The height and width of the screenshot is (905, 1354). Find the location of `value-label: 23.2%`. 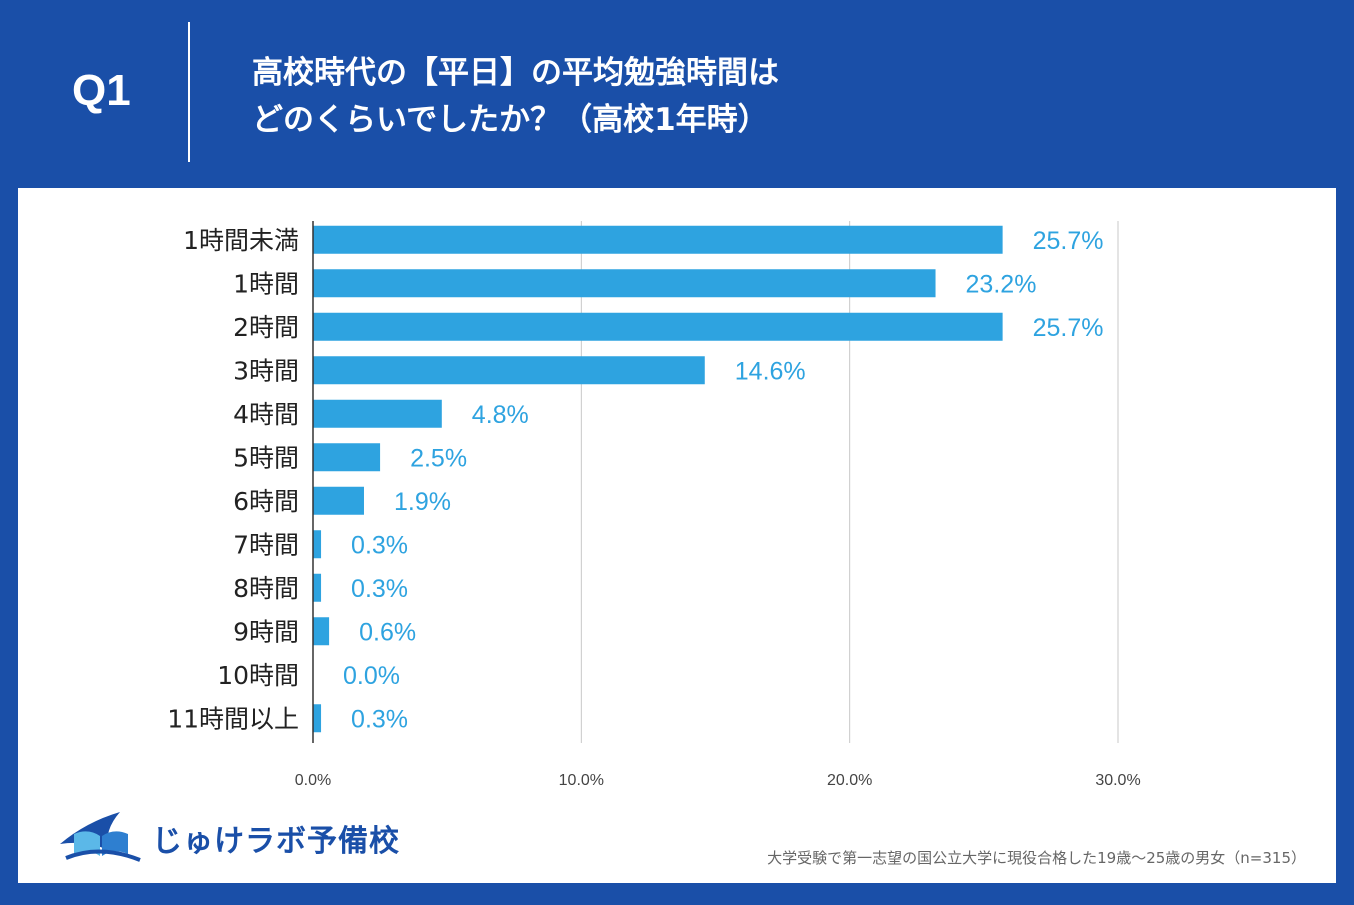

value-label: 23.2% is located at coordinates (1001, 284).